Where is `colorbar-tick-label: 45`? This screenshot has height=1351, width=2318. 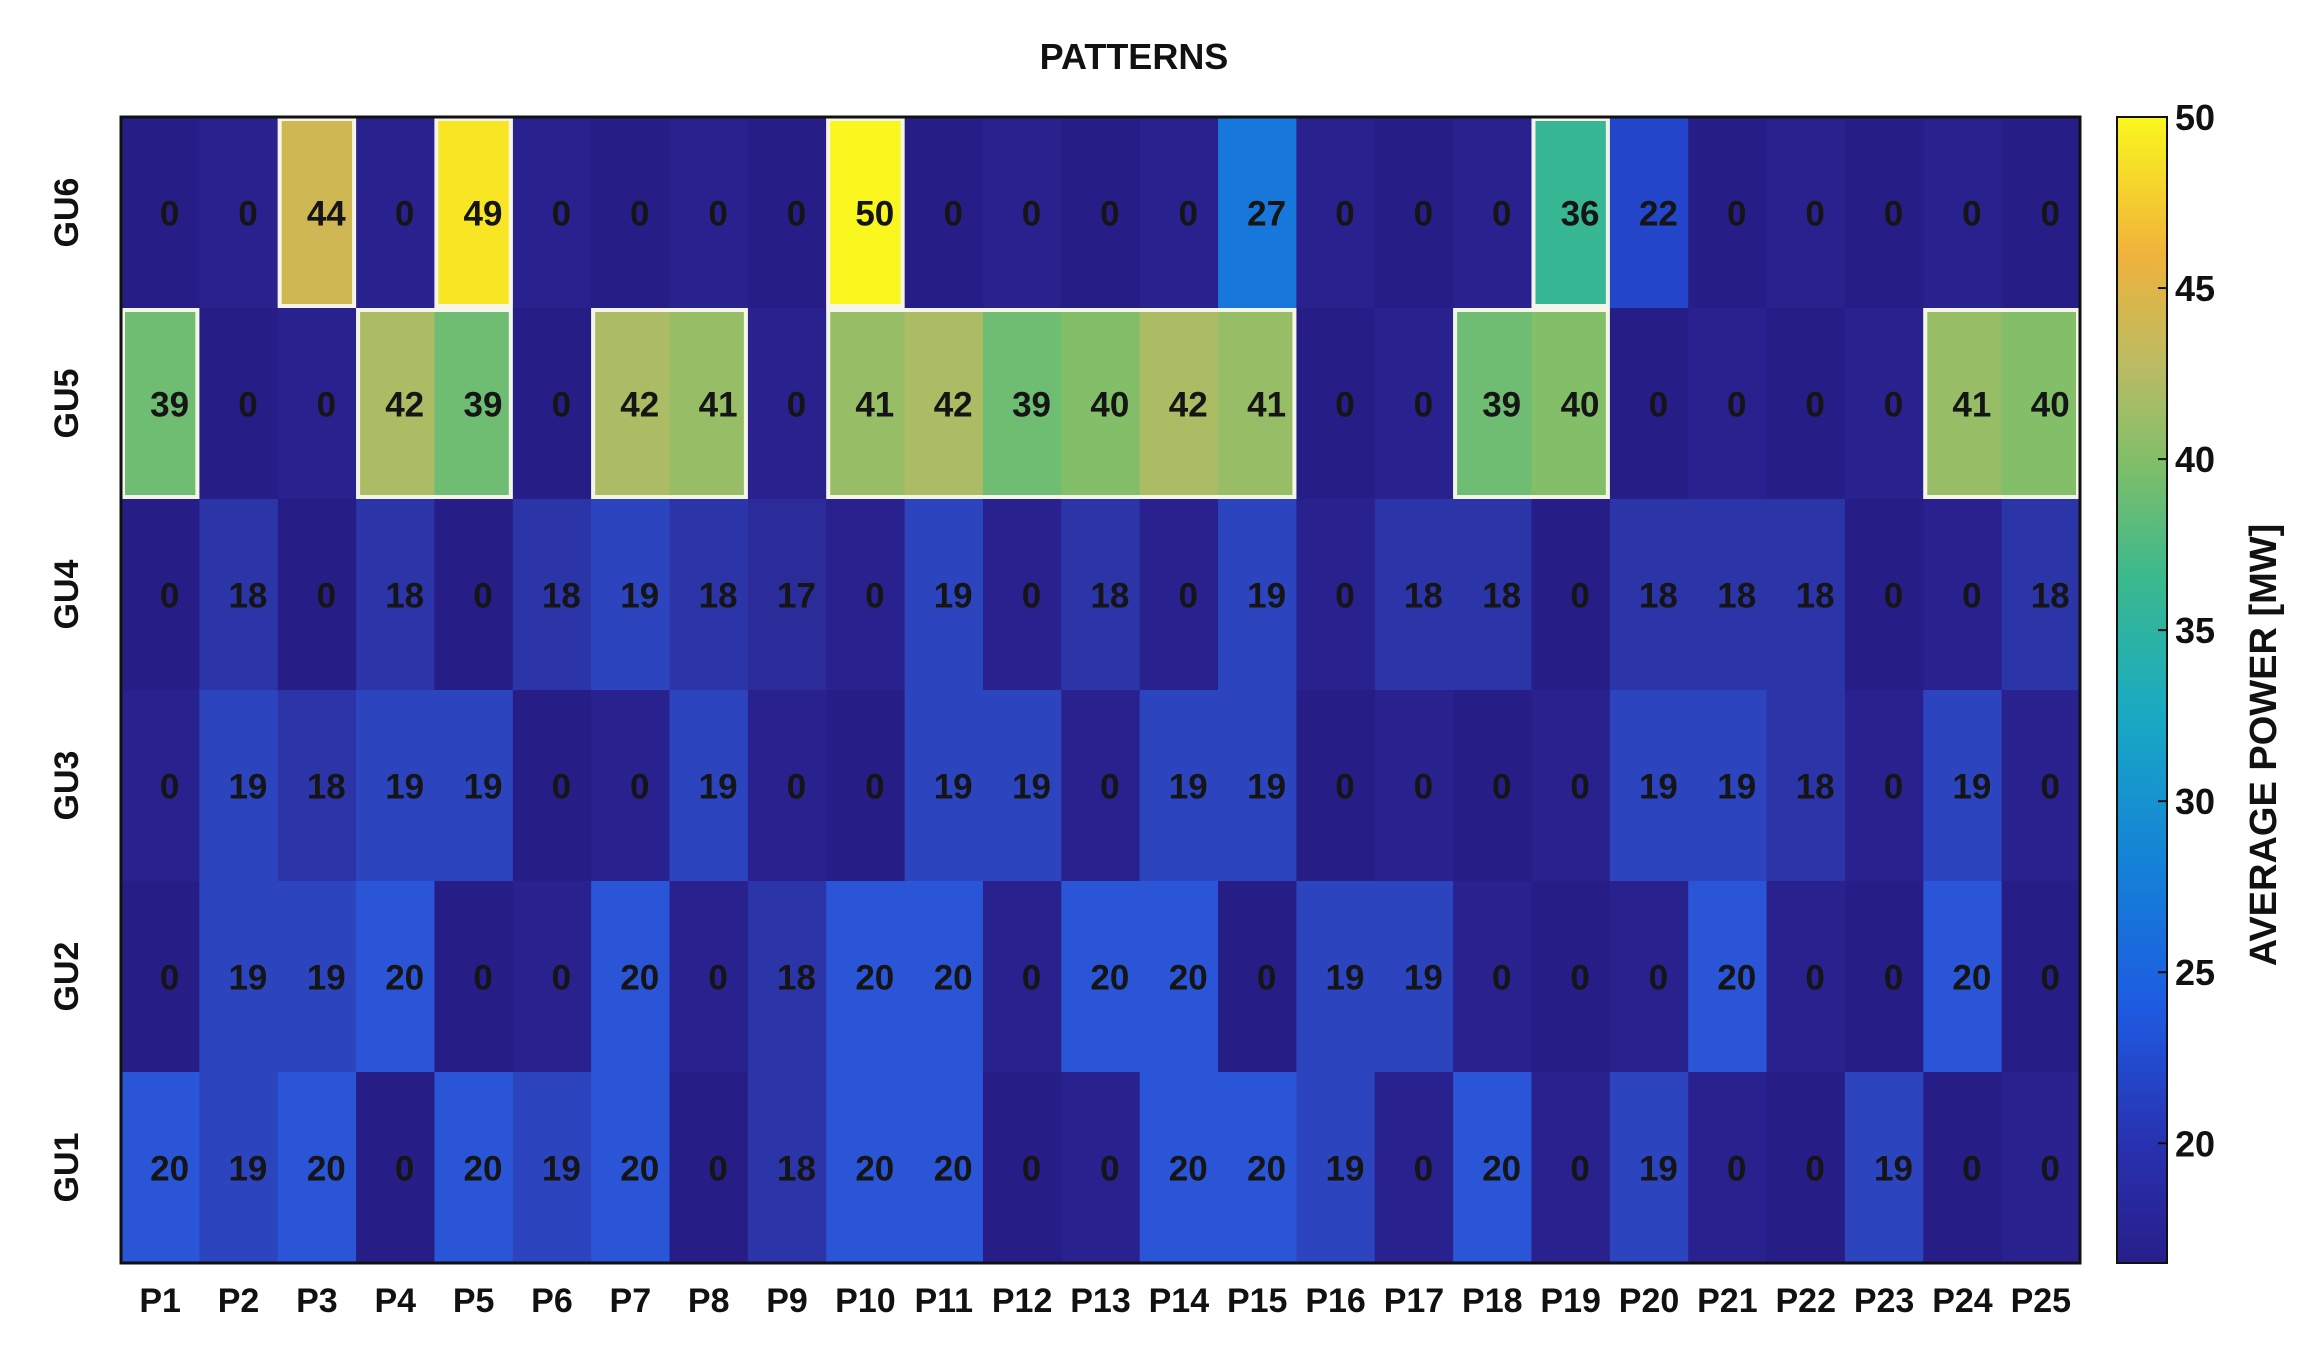 colorbar-tick-label: 45 is located at coordinates (2195, 288).